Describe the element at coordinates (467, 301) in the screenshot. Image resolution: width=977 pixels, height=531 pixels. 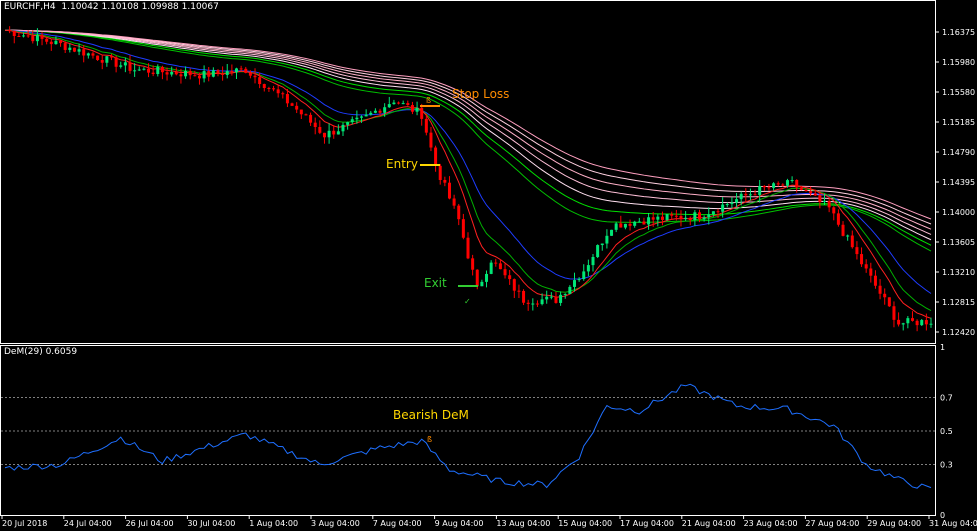
I see `check-icon: ✓` at that location.